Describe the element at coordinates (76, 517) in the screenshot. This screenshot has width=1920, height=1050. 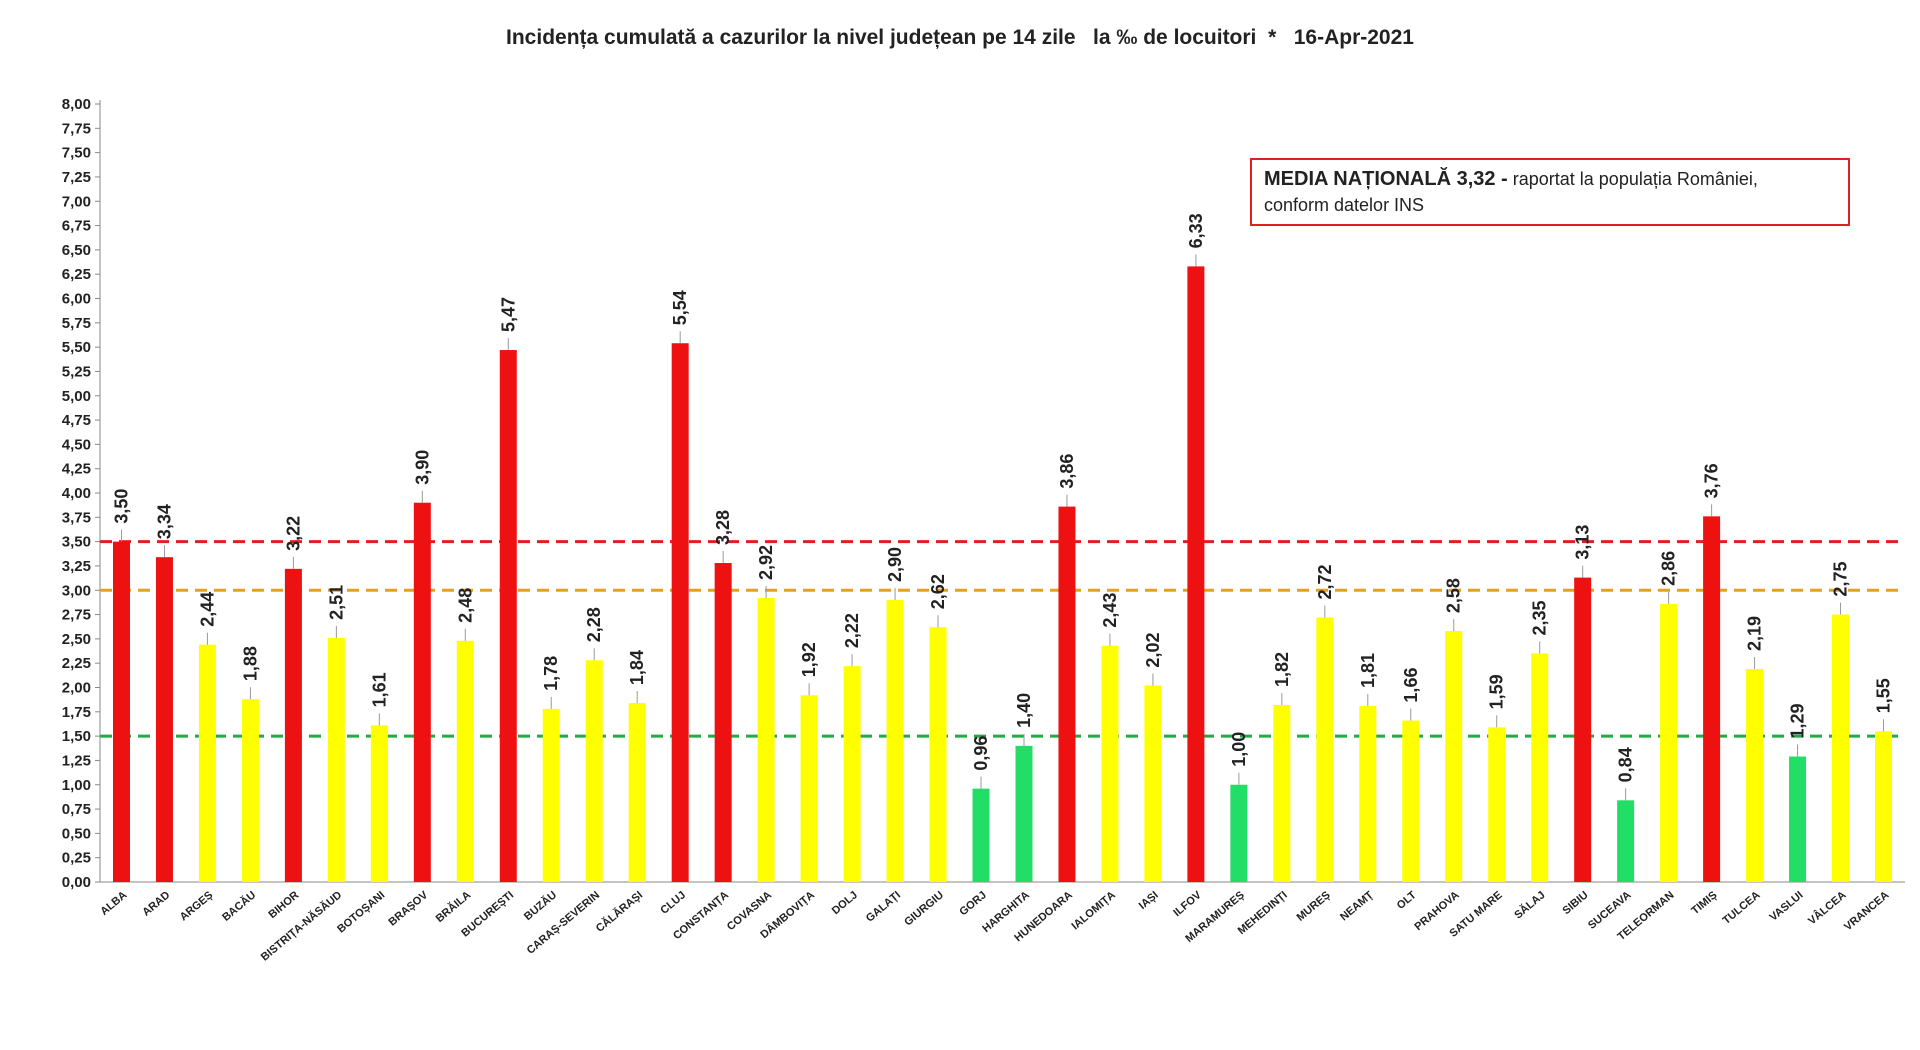
I see `y-tick-label: 3,75` at that location.